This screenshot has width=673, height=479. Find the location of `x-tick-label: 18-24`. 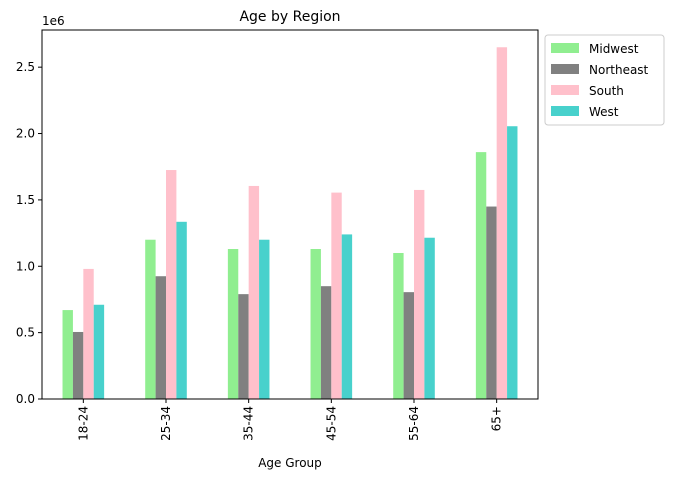

x-tick-label: 18-24 is located at coordinates (83, 423).